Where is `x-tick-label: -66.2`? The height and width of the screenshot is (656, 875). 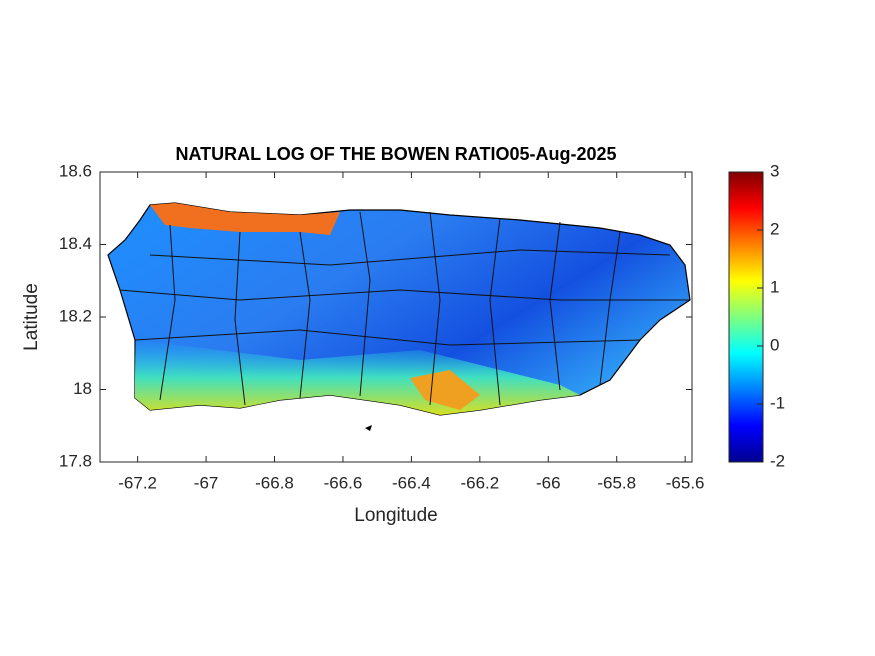
x-tick-label: -66.2 is located at coordinates (479, 482).